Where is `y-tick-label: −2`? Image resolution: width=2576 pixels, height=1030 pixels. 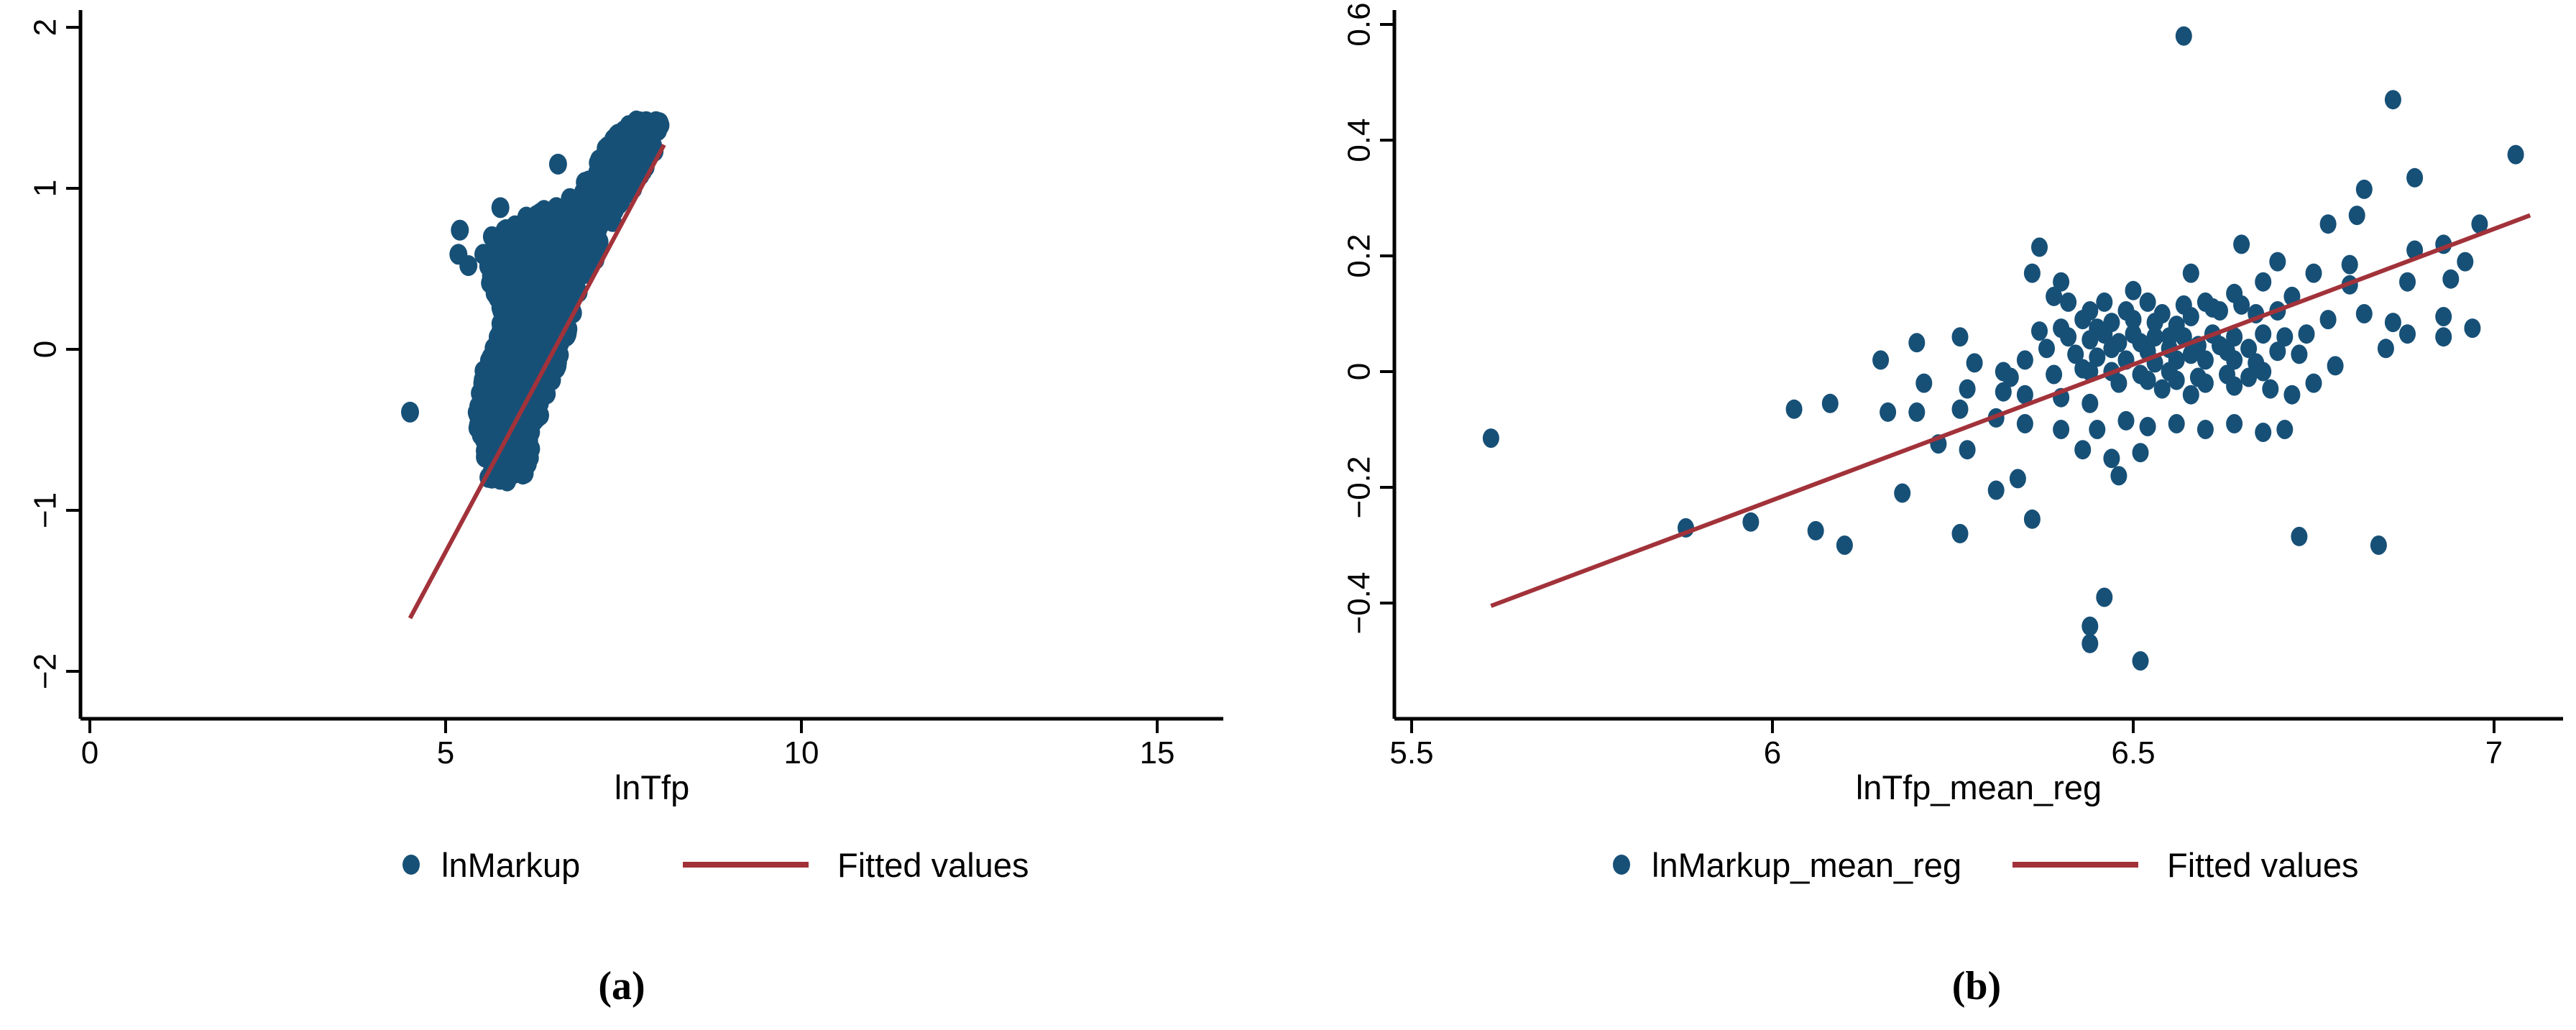
y-tick-label: −2 is located at coordinates (45, 671).